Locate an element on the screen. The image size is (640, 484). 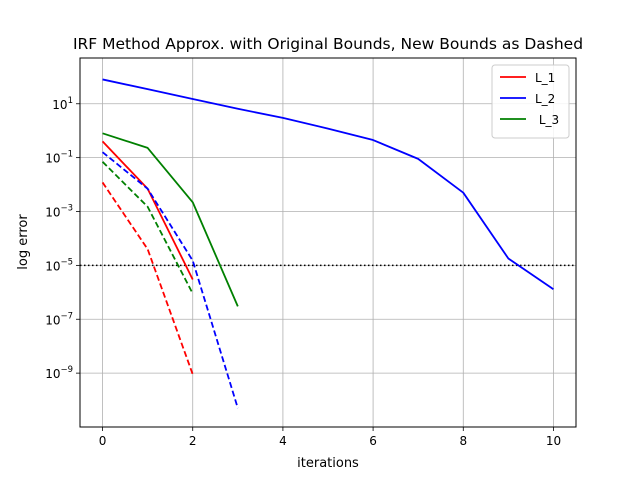
legend-box is located at coordinates (530, 101).